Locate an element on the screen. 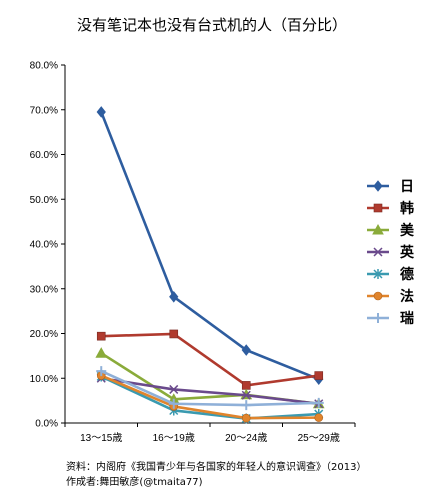 The image size is (425, 499). legend-label: 日 is located at coordinates (407, 187).